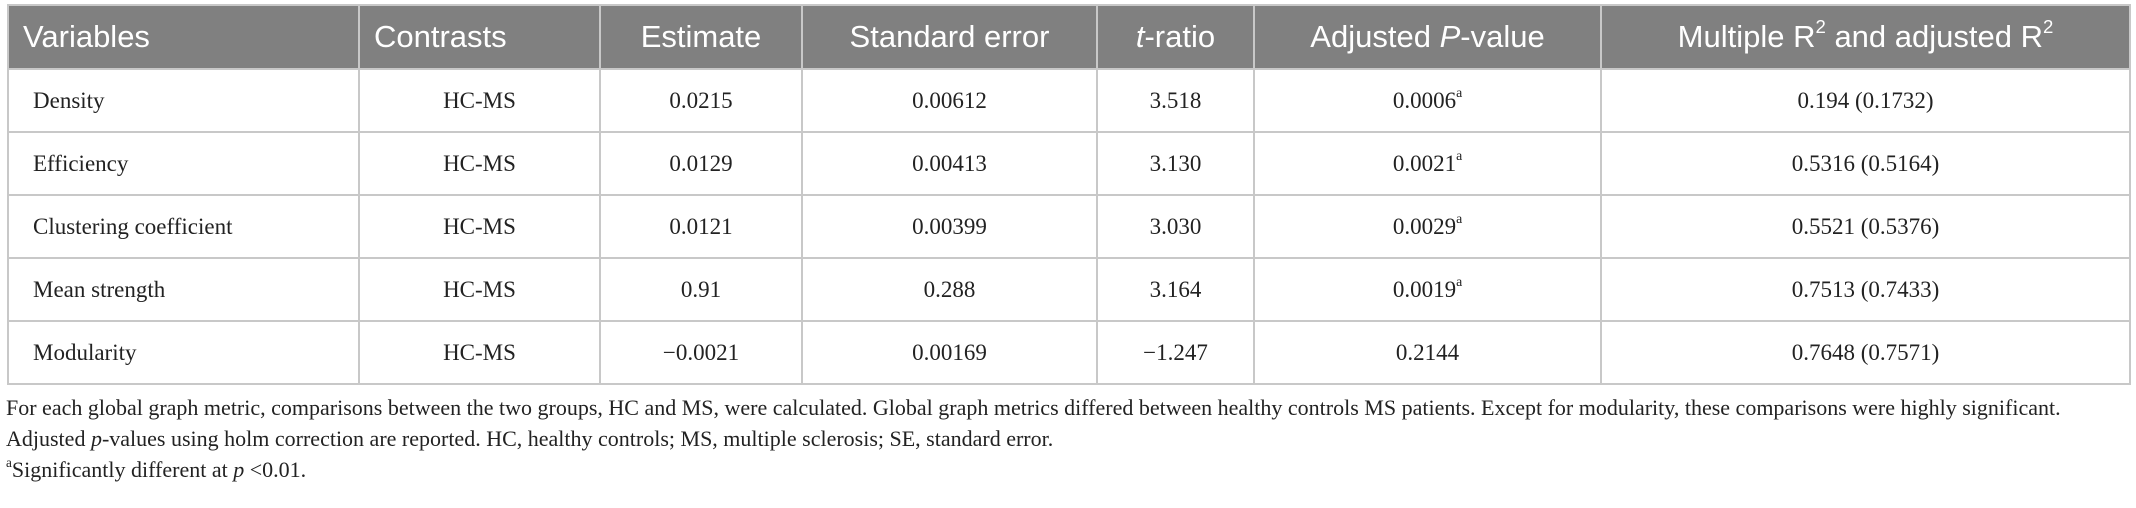 This screenshot has width=2136, height=508. I want to click on cell-text: 3.164, so click(1175, 289).